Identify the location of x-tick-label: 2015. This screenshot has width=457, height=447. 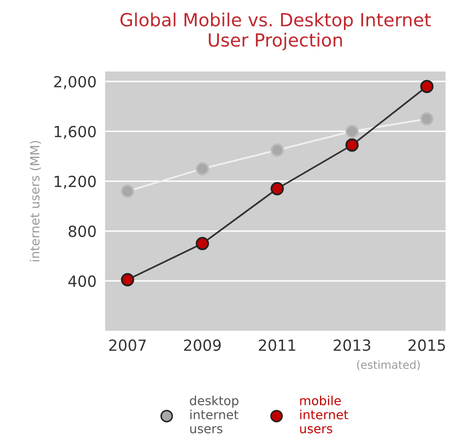
(426, 345).